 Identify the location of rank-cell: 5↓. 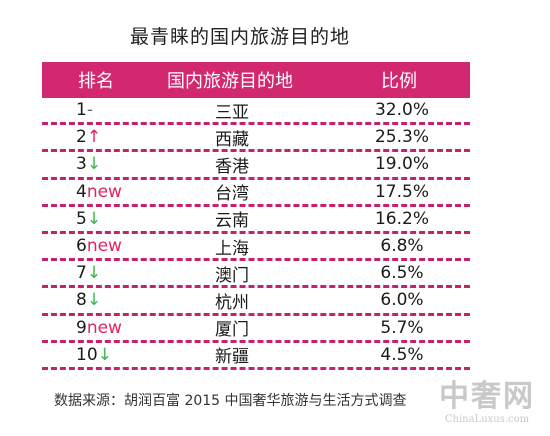
(92, 219).